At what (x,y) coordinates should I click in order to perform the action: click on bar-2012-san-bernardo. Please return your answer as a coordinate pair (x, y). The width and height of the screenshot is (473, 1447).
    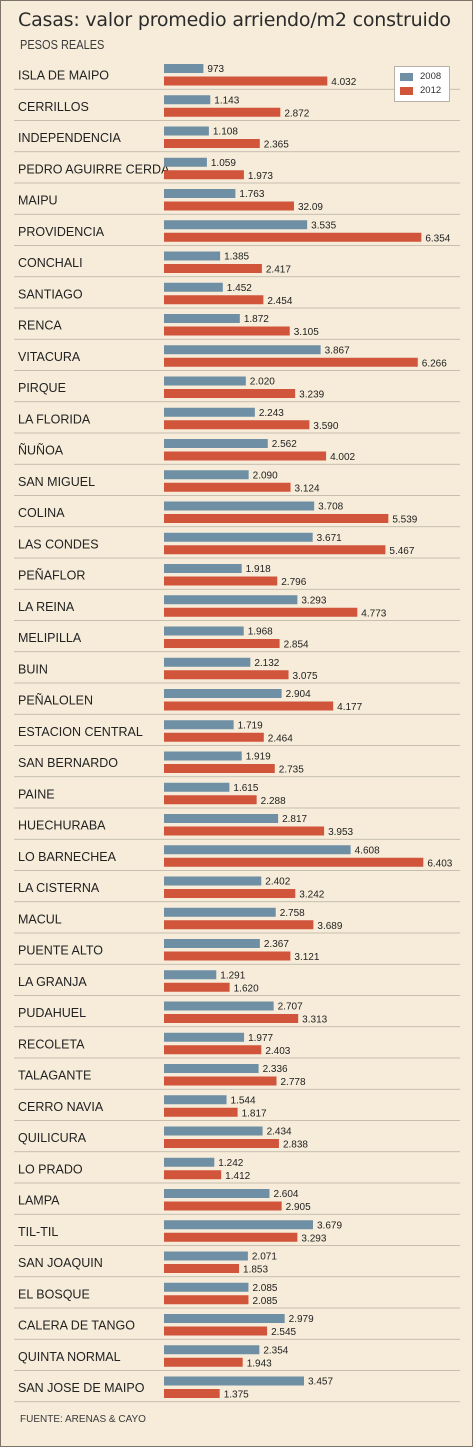
    Looking at the image, I should click on (219, 768).